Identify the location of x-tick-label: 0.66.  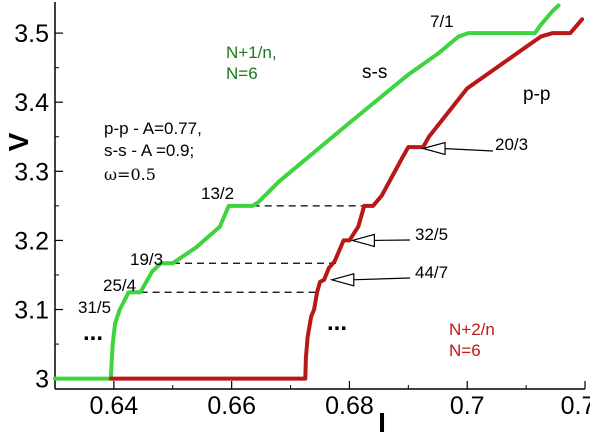
(231, 406).